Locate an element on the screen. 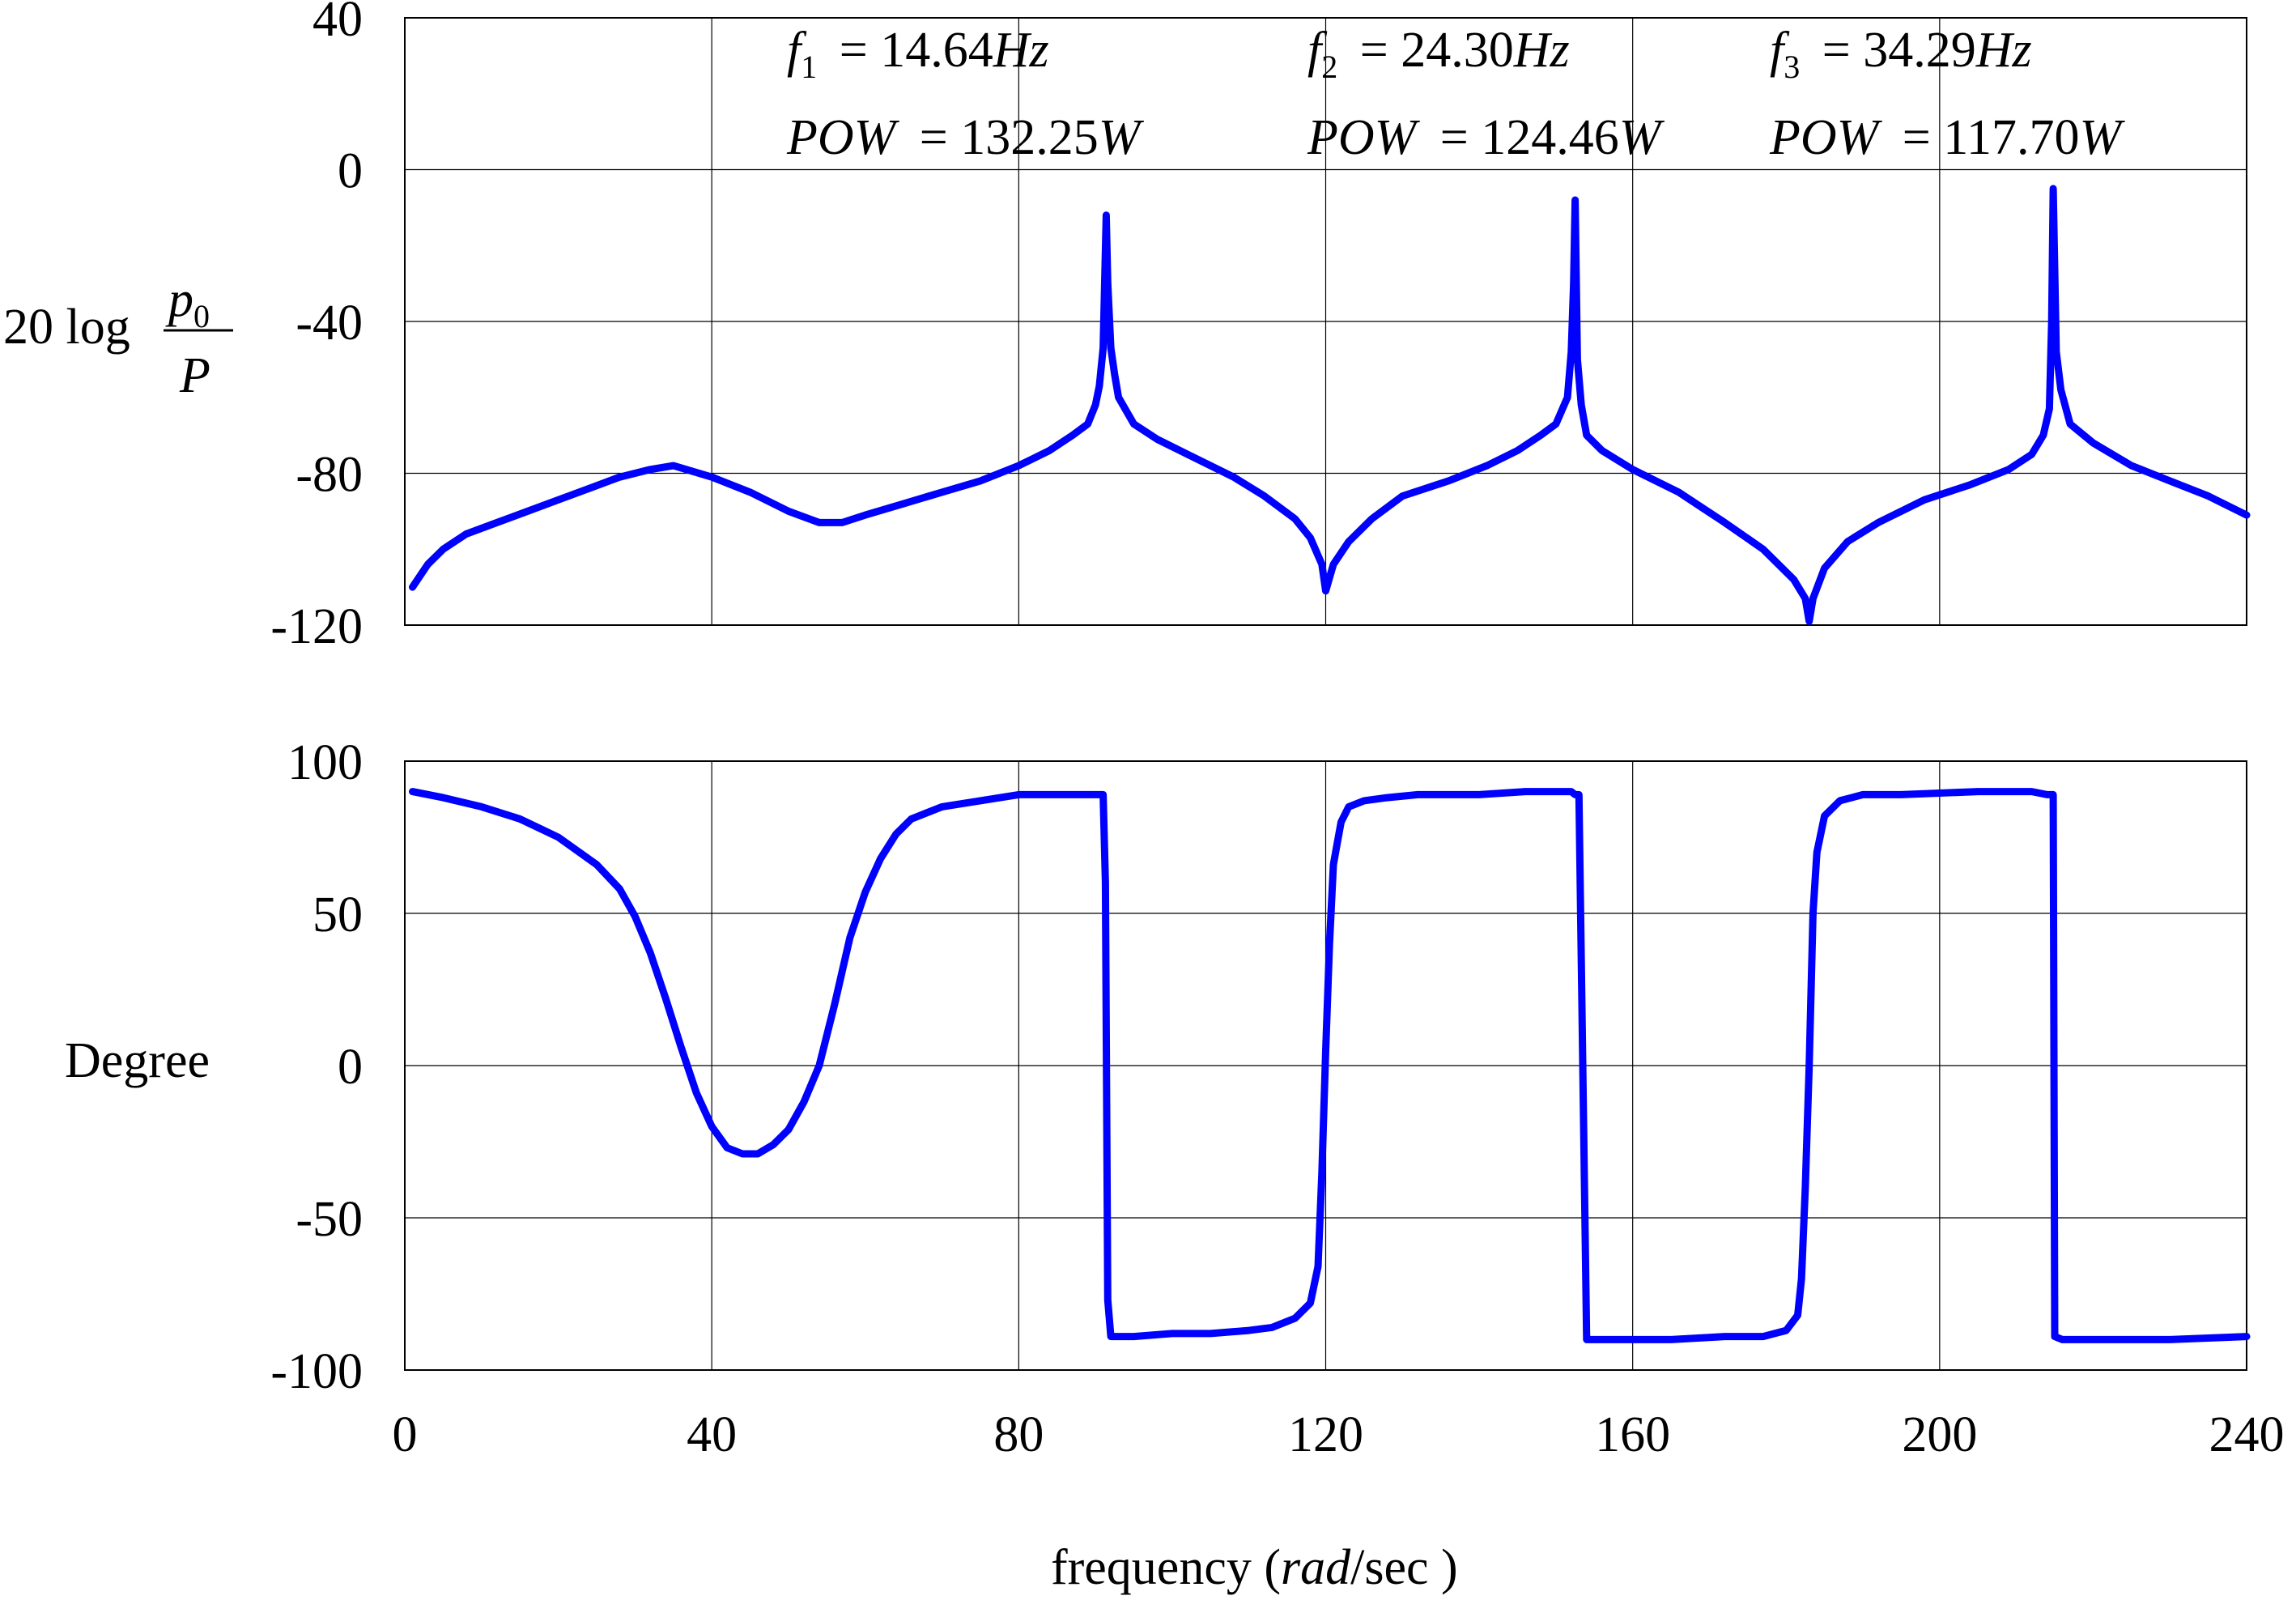  resonance-frequency-label: f3 = 34.29Hz is located at coordinates (1901, 54).